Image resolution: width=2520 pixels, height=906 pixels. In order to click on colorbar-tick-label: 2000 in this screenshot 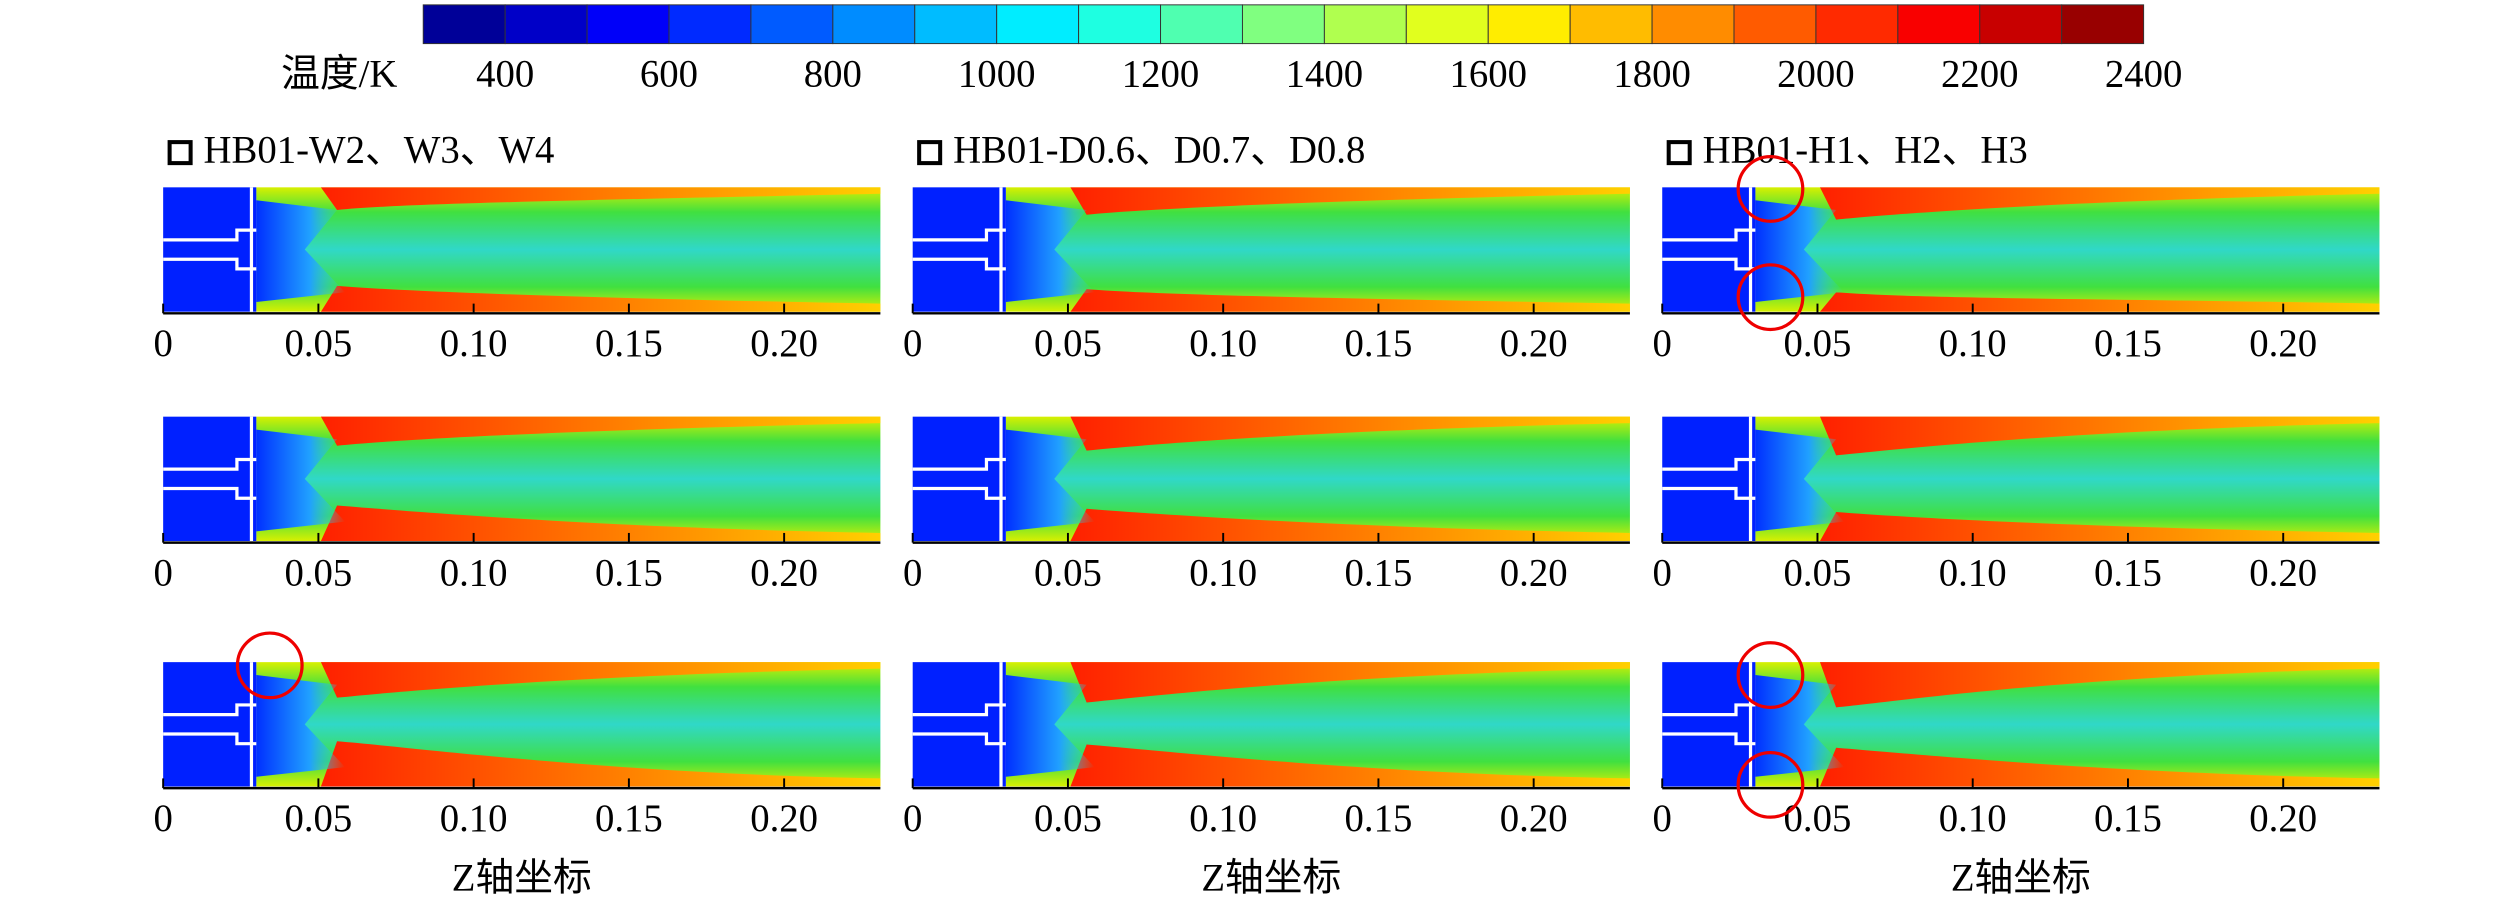, I will do `click(1816, 73)`.